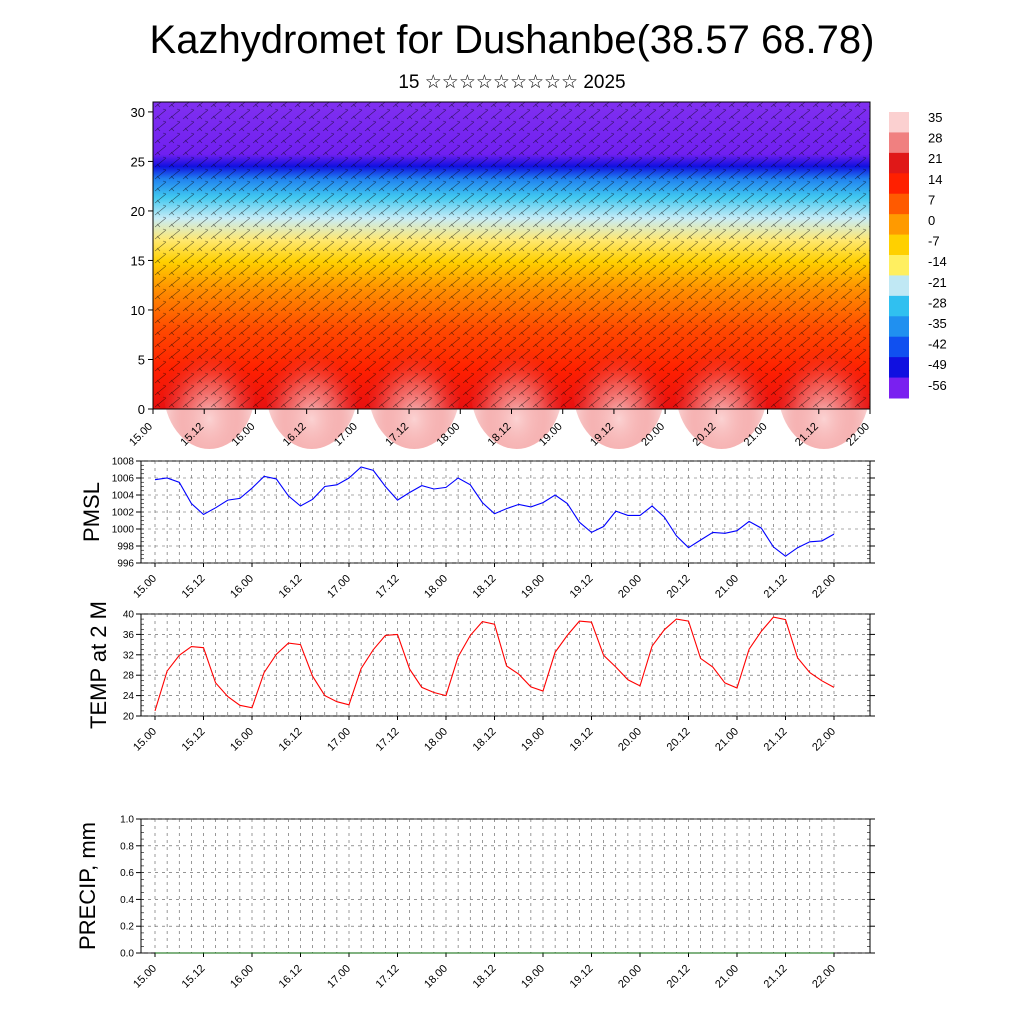  Describe the element at coordinates (138, 112) in the screenshot. I see `y-tick-label: 30` at that location.